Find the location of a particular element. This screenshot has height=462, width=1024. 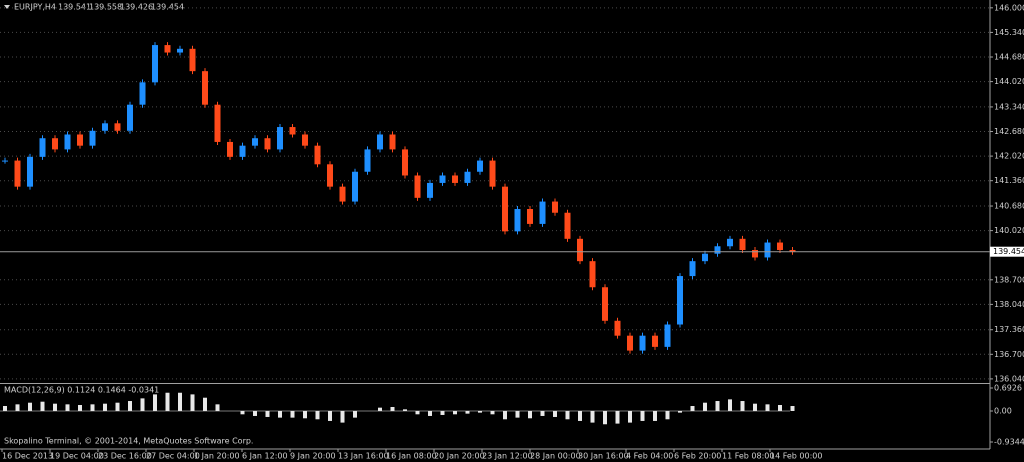

last-price-box is located at coordinates (1007, 251).